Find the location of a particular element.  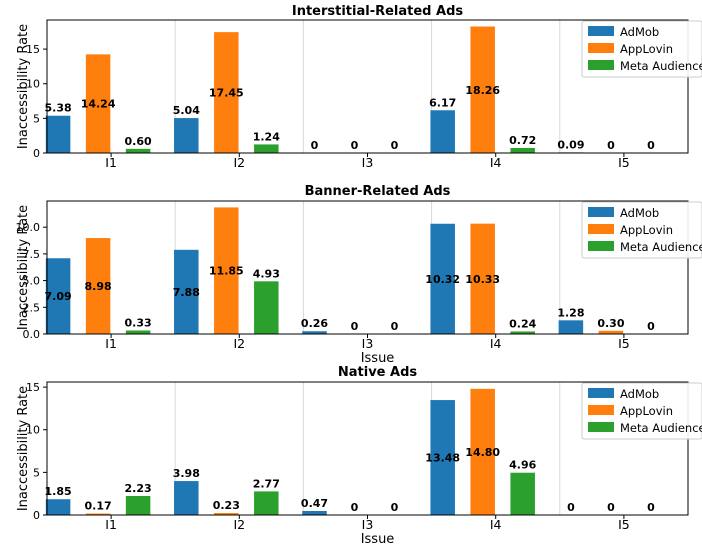

y-tick-label: 2.5 is located at coordinates (32, 307).